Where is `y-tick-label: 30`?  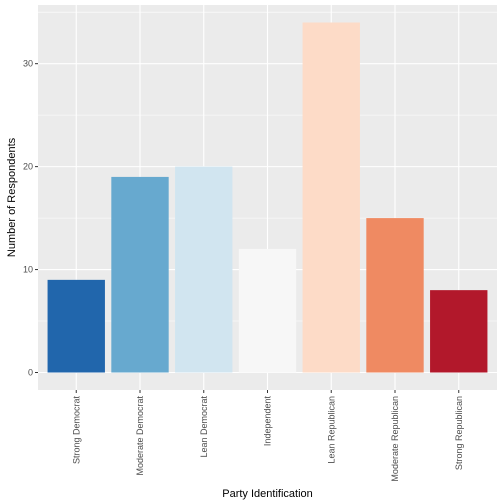 y-tick-label: 30 is located at coordinates (28, 64).